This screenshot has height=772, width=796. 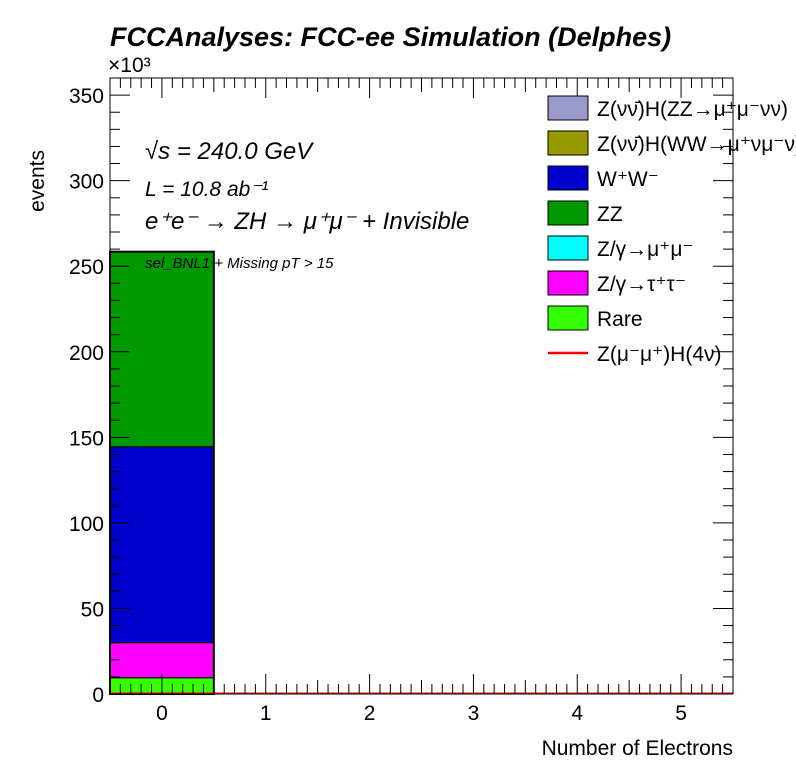 I want to click on chart-title: FCCAnalyses: FCC-ee Simulation (Delphes), so click(x=390, y=37).